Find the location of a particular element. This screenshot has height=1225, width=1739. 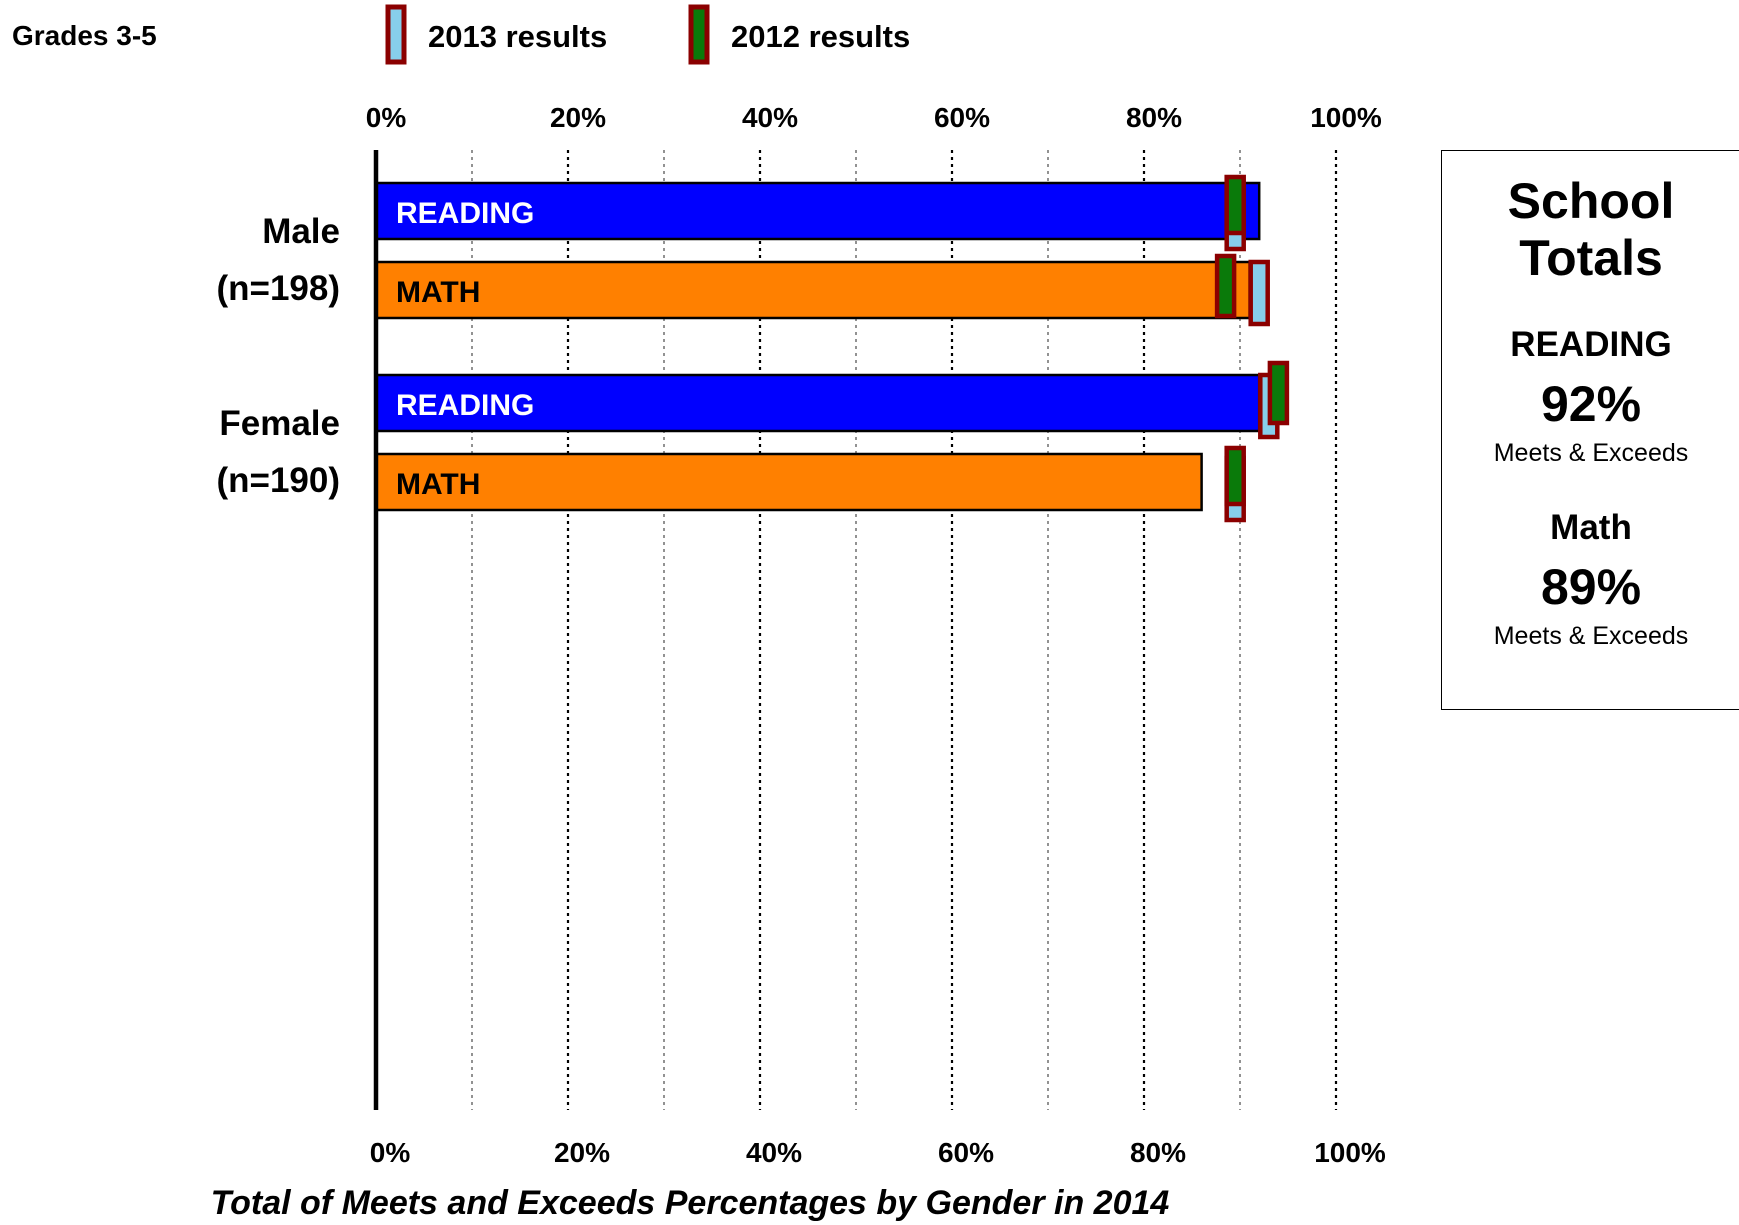

tick-label-top: 60% is located at coordinates (962, 117).